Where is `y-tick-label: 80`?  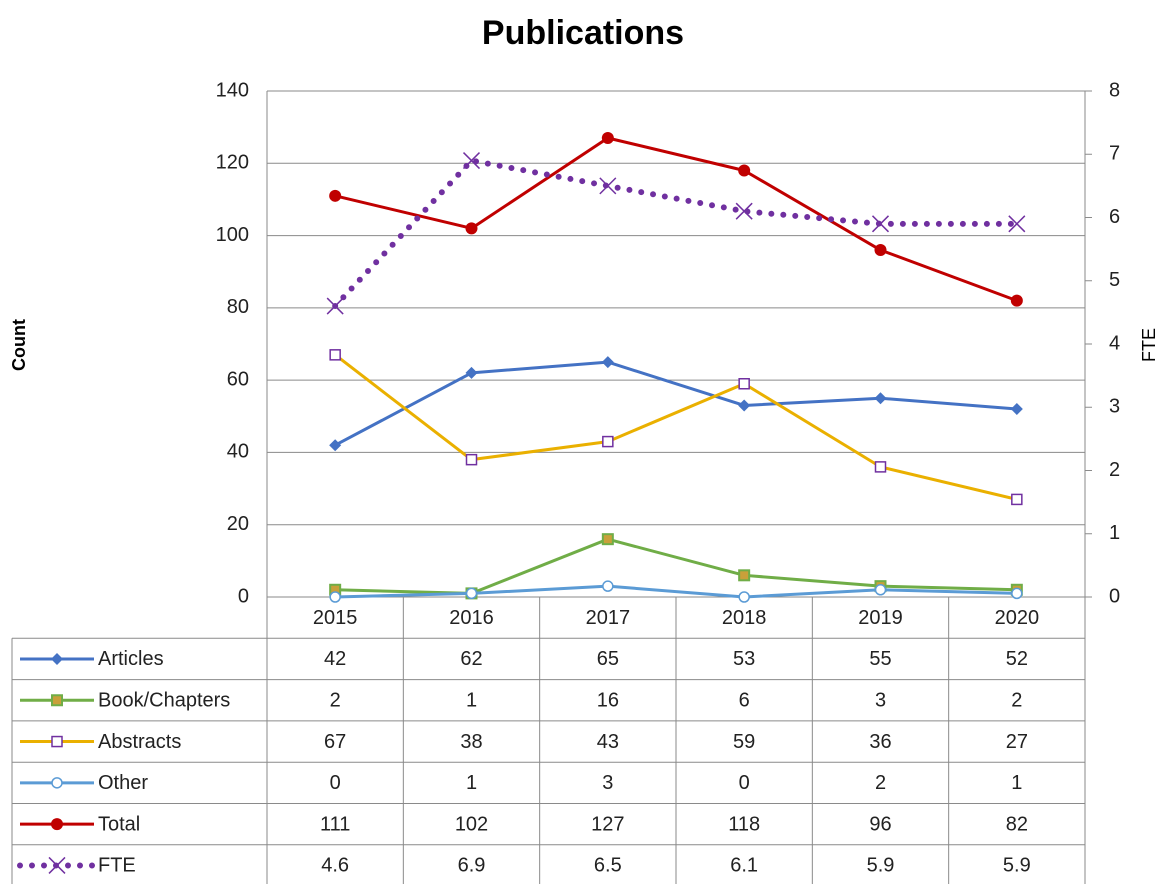 y-tick-label: 80 is located at coordinates (238, 307).